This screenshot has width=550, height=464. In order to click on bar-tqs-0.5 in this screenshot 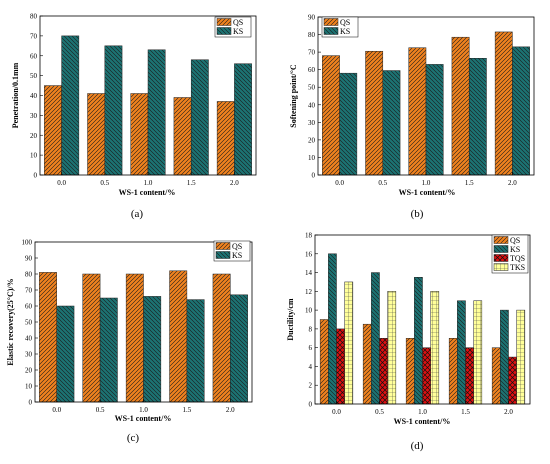, I will do `click(383, 371)`.